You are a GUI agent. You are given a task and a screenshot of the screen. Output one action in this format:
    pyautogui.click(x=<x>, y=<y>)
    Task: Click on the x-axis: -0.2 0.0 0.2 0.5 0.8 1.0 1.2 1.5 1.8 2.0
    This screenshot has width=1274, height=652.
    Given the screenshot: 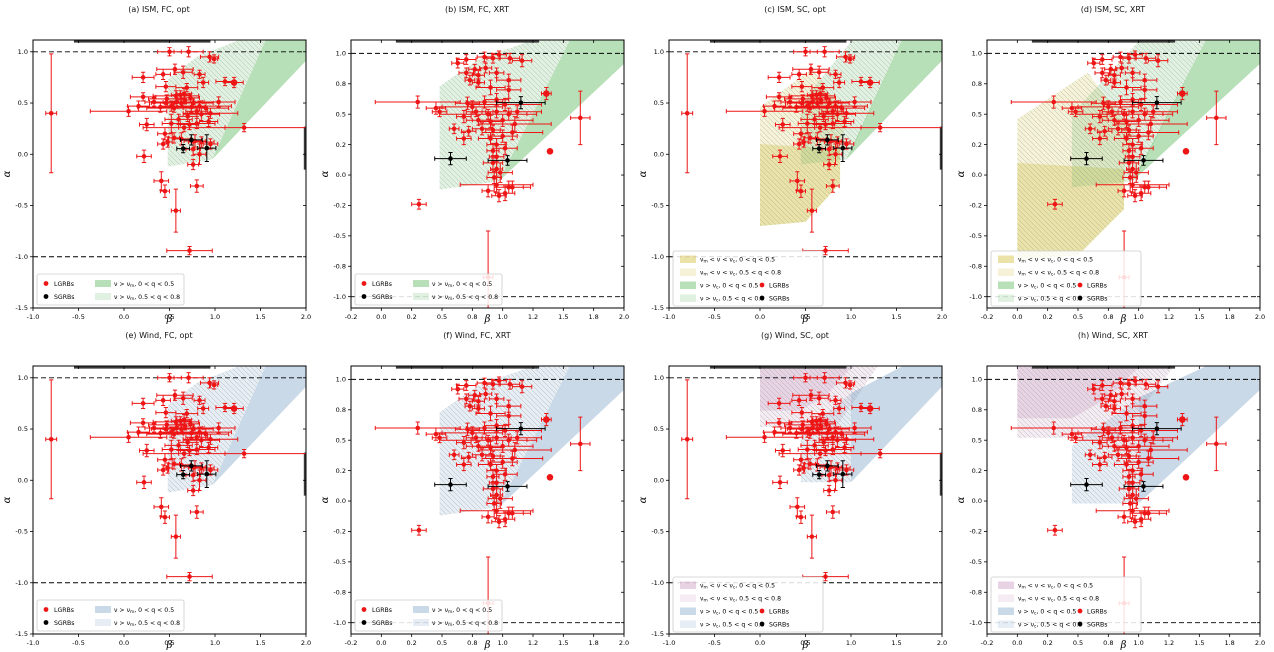 What is the action you would take?
    pyautogui.click(x=487, y=506)
    